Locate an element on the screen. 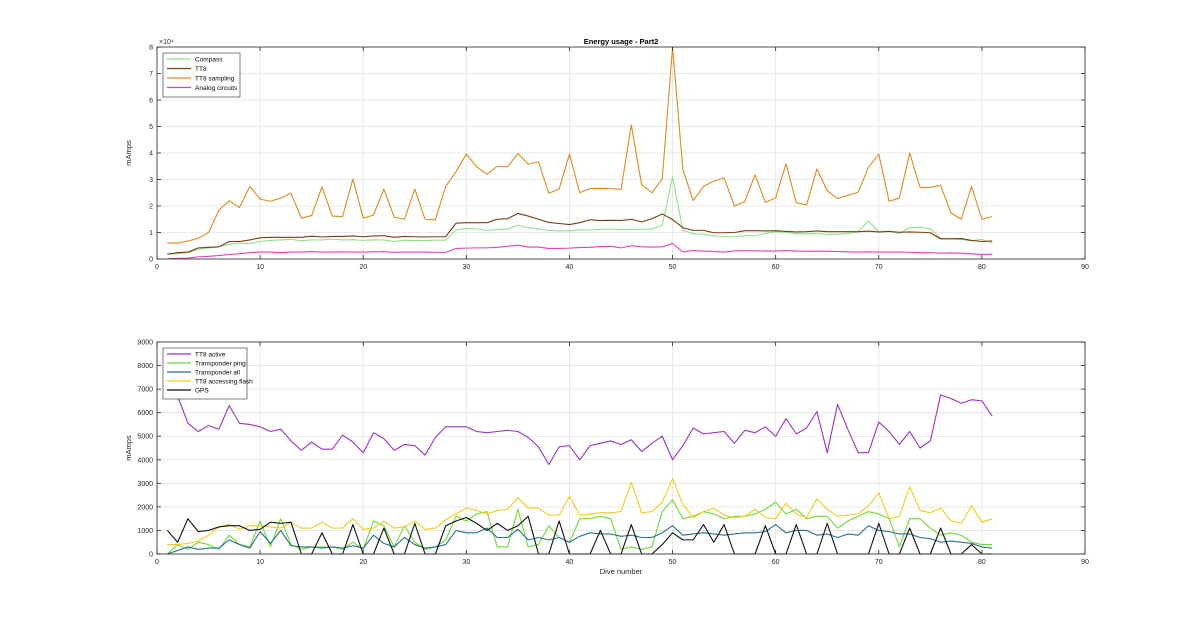 The width and height of the screenshot is (1200, 622). y-tick-label: 7 is located at coordinates (151, 74).